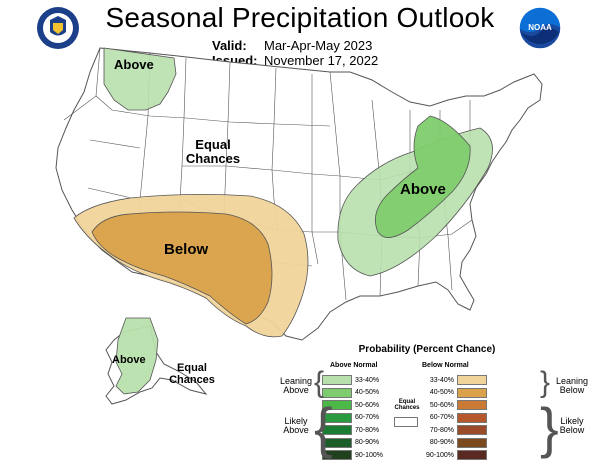 The image size is (600, 463). Describe the element at coordinates (321, 60) in the screenshot. I see `issued-value: November 17, 2022` at that location.